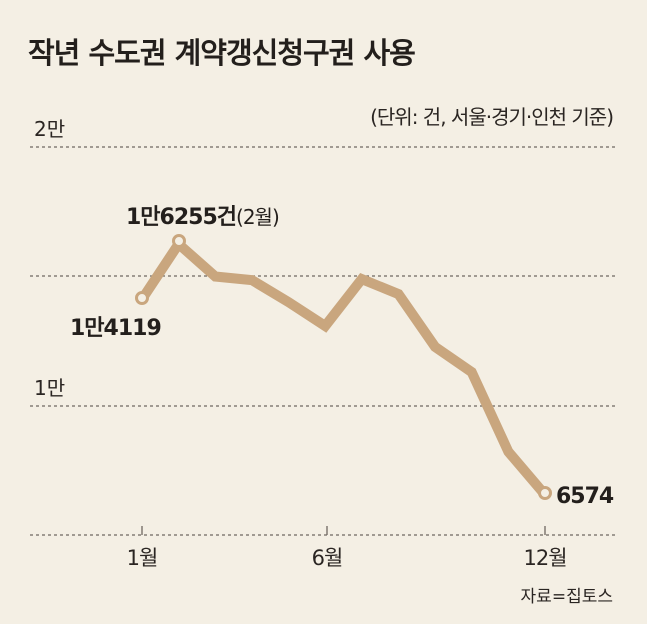  Describe the element at coordinates (545, 558) in the screenshot. I see `x-tick-dec: 12월` at that location.